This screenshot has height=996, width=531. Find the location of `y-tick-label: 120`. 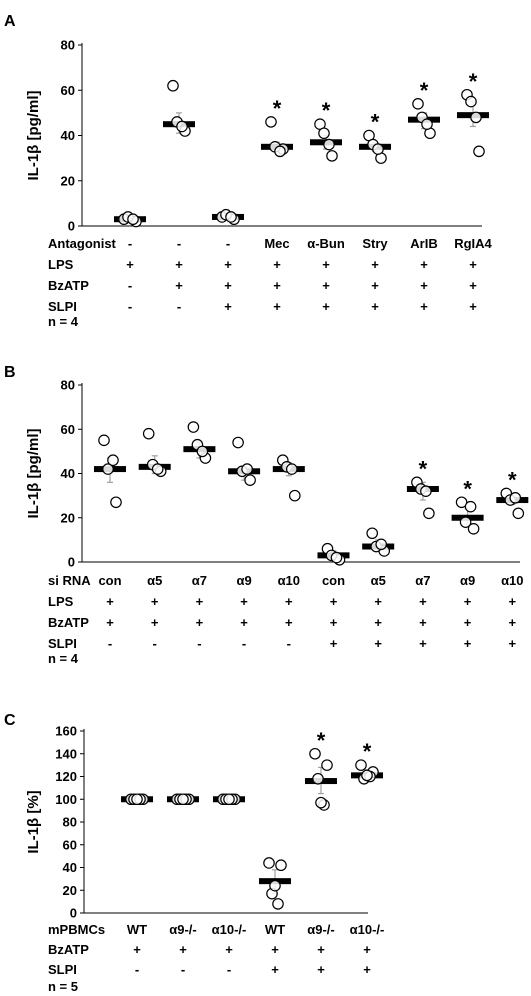

y-tick-label: 120 is located at coordinates (66, 776).